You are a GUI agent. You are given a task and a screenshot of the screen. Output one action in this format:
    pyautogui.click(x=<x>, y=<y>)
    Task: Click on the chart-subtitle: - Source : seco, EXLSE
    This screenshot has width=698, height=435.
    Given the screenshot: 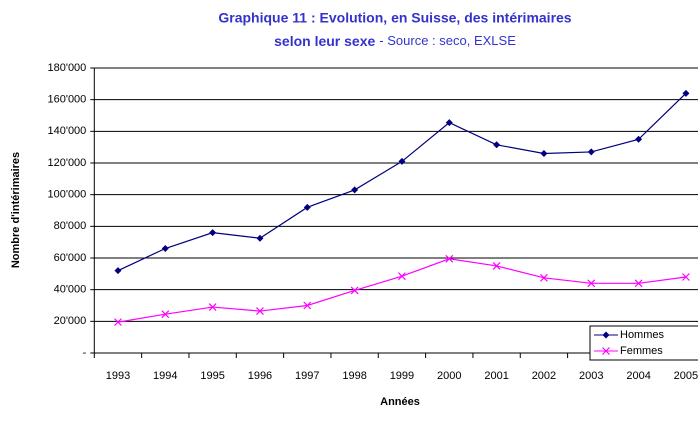 What is the action you would take?
    pyautogui.click(x=447, y=40)
    